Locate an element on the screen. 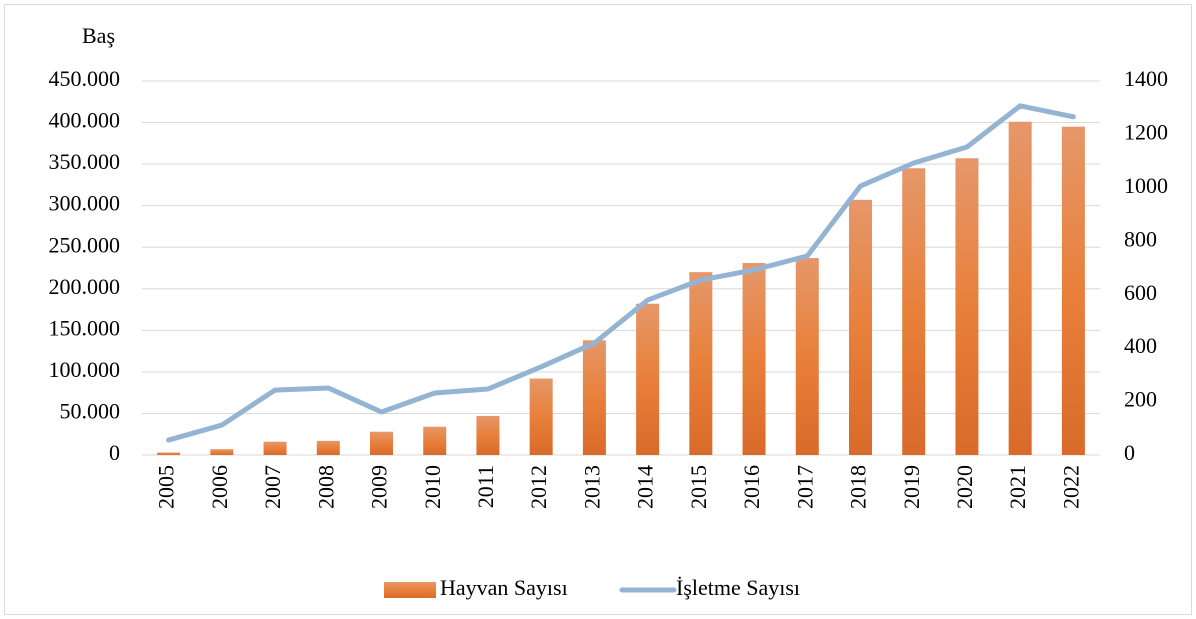  y2-tick-label: 1400 is located at coordinates (1146, 78).